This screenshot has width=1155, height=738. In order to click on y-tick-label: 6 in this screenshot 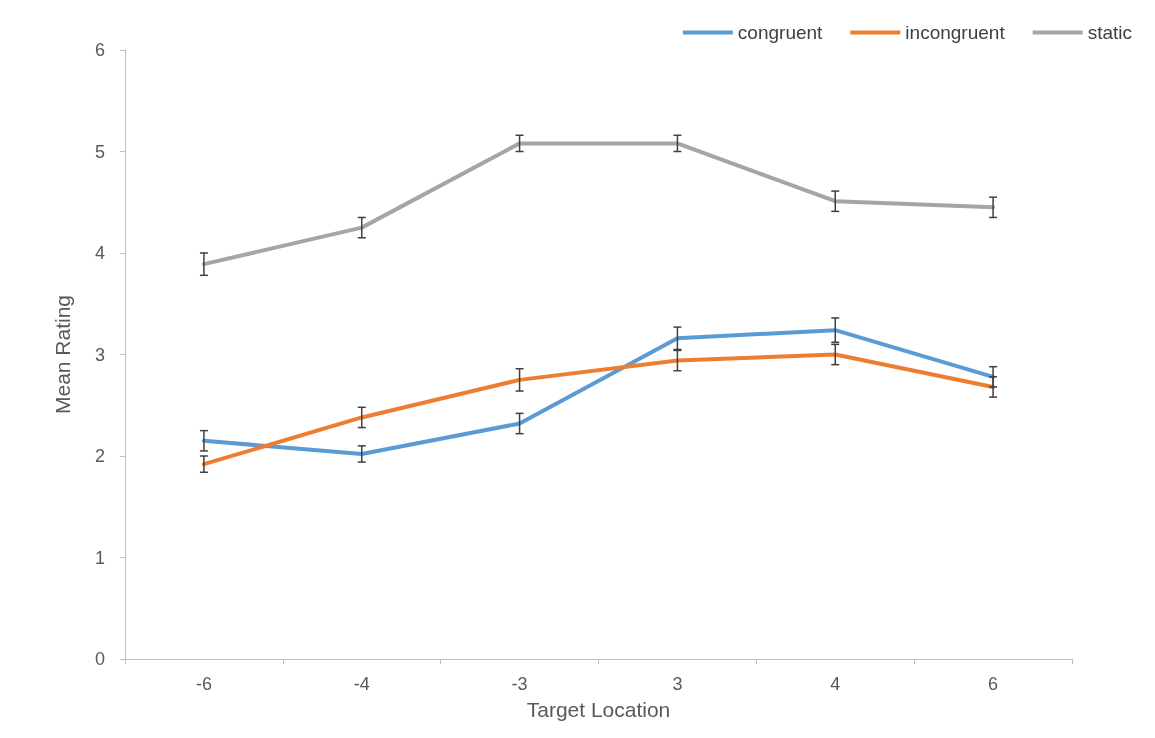, I will do `click(99, 50)`.